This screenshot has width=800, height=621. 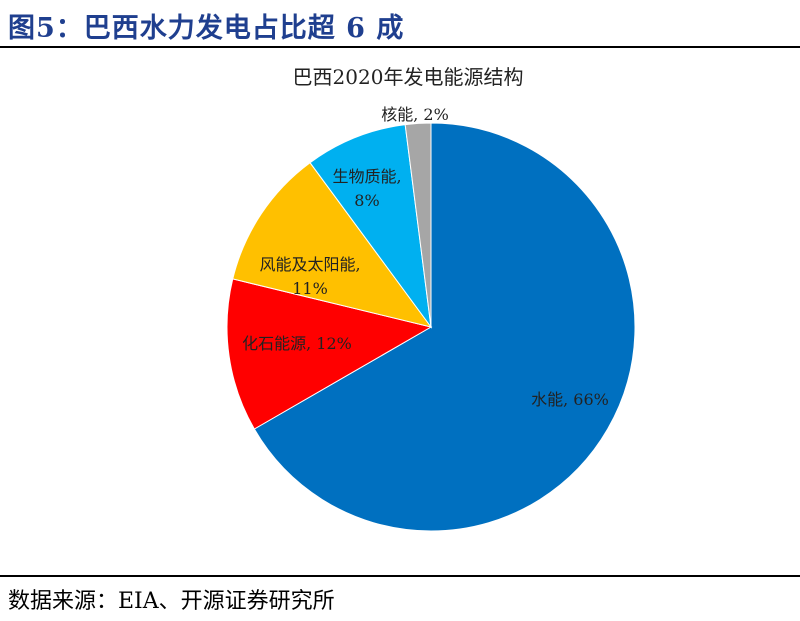 I want to click on figure-title: 图5：巴西水力发电占比超 6 成, so click(x=206, y=28).